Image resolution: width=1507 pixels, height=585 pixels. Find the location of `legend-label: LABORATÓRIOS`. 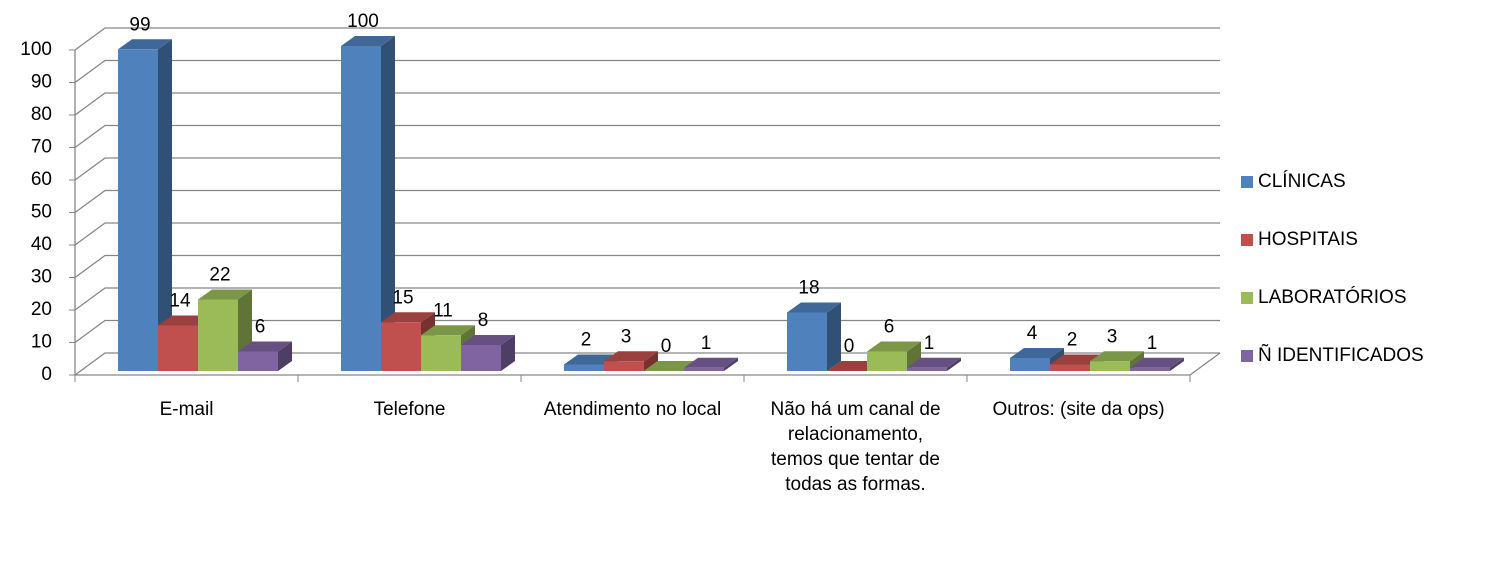

legend-label: LABORATÓRIOS is located at coordinates (1332, 297).